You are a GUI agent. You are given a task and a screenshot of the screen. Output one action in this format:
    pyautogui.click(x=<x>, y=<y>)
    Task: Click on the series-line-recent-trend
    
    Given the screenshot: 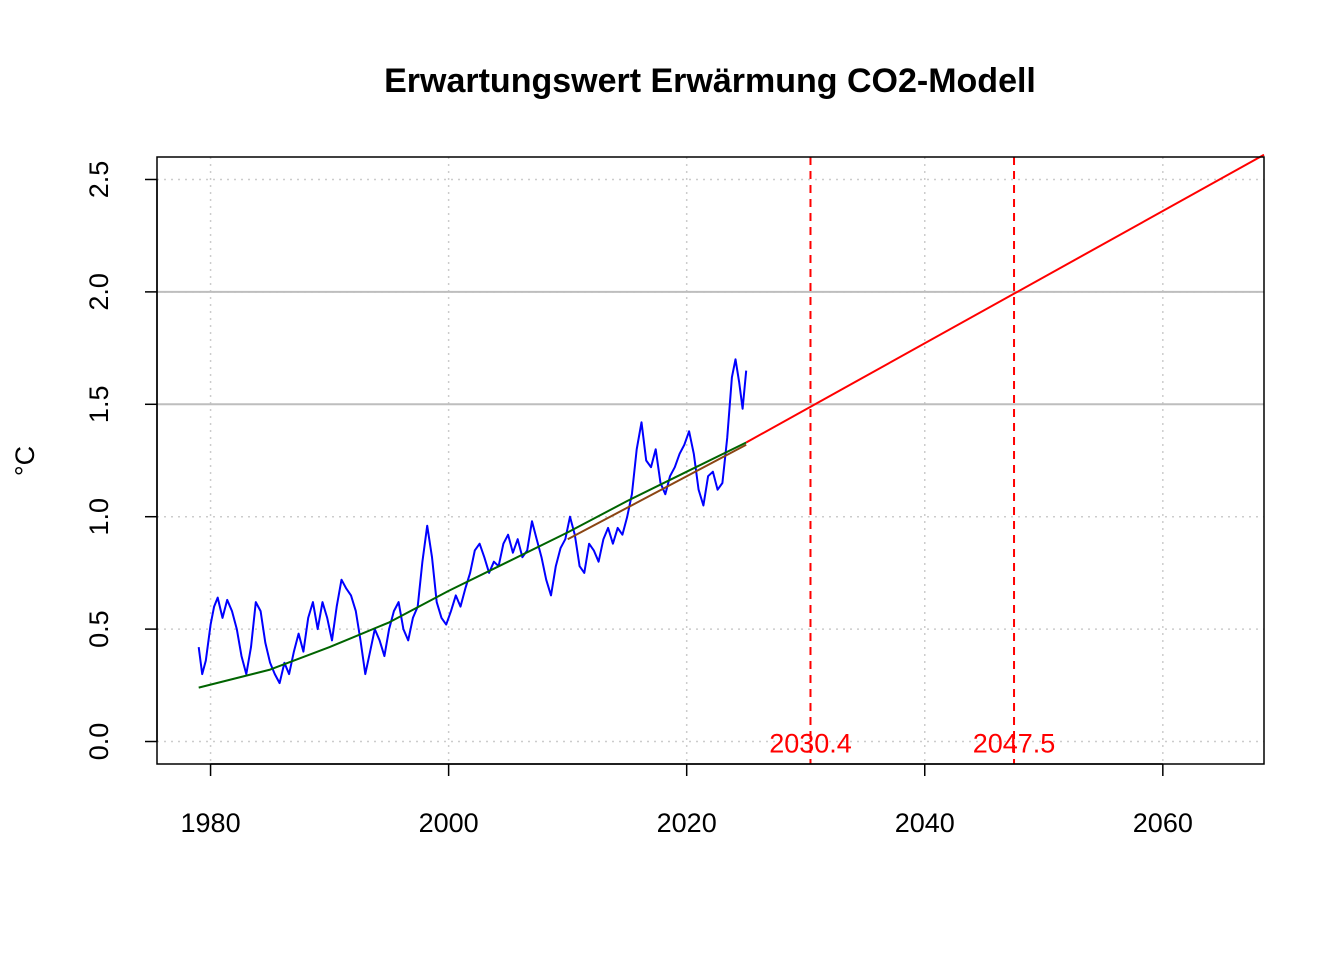 What is the action you would take?
    pyautogui.click(x=657, y=492)
    